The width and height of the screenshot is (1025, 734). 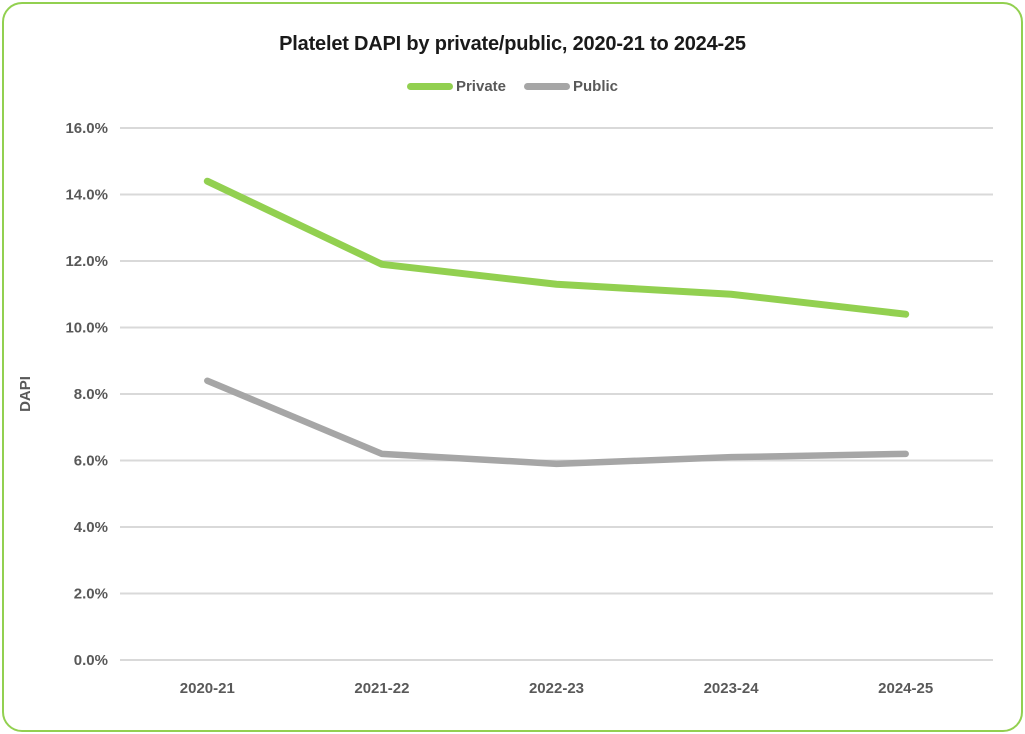 What do you see at coordinates (429, 86) in the screenshot?
I see `private-series-swatch-icon` at bounding box center [429, 86].